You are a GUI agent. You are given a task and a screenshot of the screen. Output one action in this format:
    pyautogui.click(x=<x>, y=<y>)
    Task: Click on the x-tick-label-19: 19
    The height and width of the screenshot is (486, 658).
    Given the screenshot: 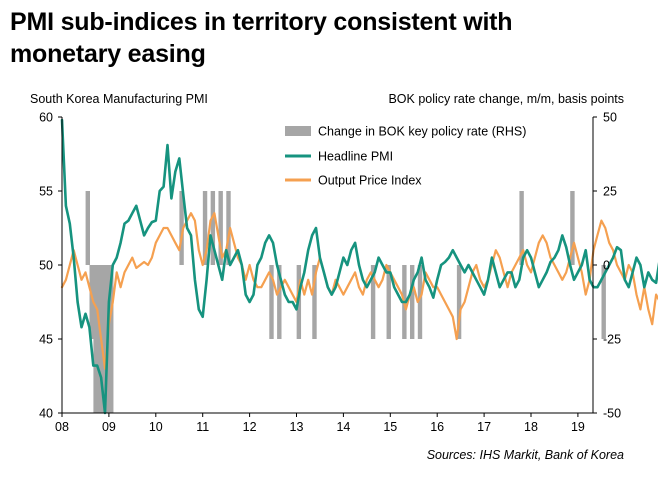 What is the action you would take?
    pyautogui.click(x=578, y=427)
    